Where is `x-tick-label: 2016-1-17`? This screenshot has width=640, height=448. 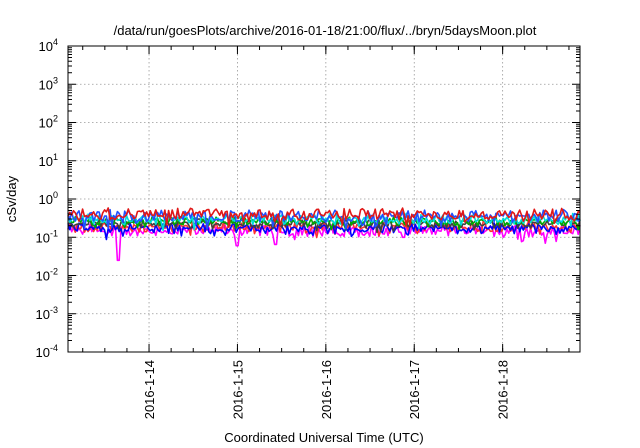 x-tick-label: 2016-1-17 is located at coordinates (414, 389).